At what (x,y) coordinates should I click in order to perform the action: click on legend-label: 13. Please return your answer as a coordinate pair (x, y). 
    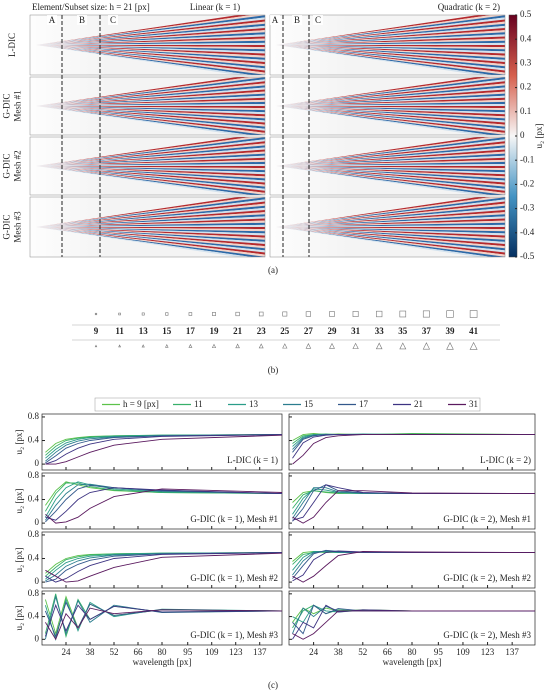
    Looking at the image, I should click on (254, 404).